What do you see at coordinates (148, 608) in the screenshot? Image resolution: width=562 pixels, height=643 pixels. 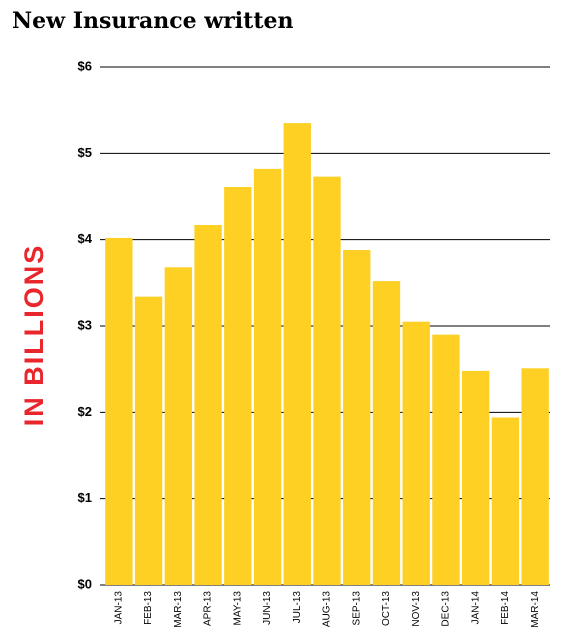 I see `x-tick-label: FEB-13` at bounding box center [148, 608].